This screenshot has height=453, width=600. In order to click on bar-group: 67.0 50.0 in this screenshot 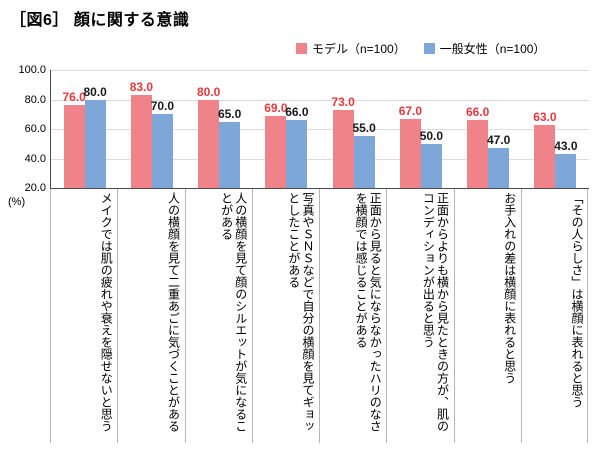, I will do `click(420, 129)`.